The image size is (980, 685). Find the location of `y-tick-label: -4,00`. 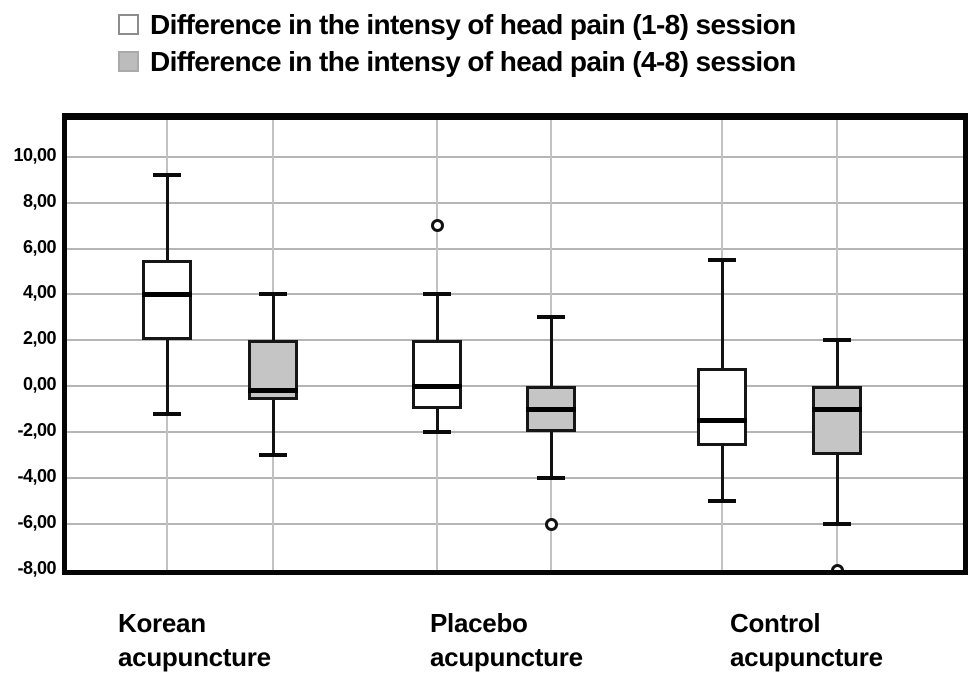

y-tick-label: -4,00 is located at coordinates (36, 476).